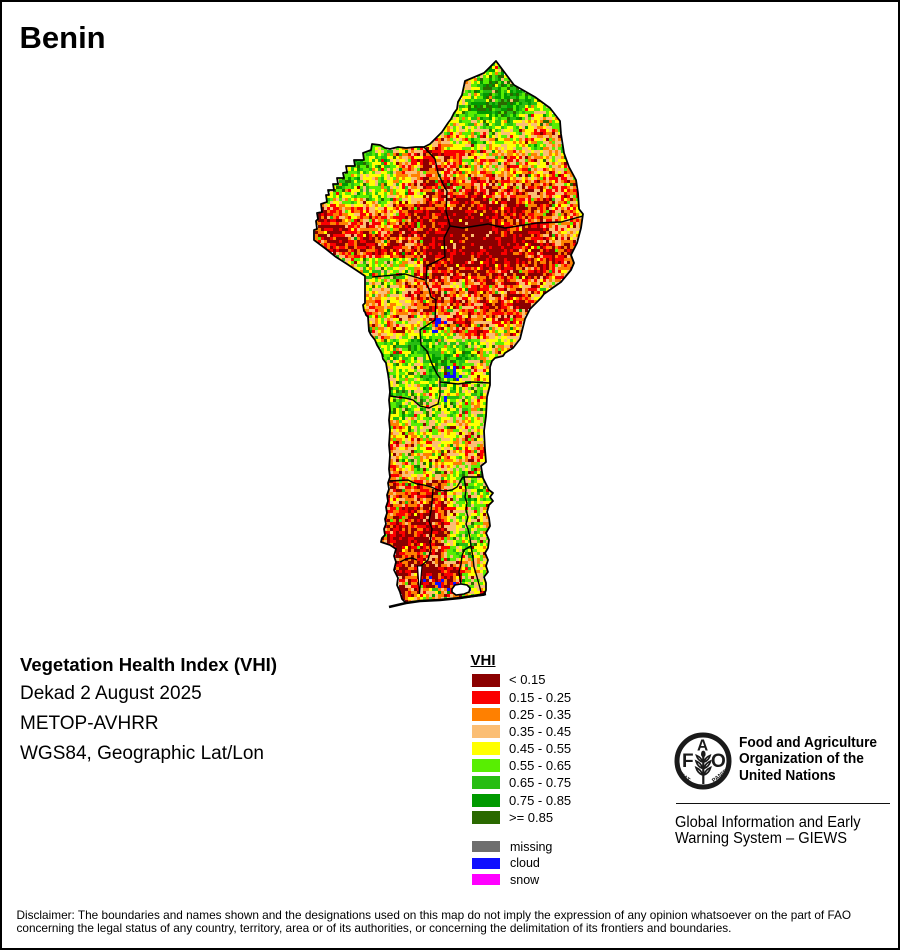 The width and height of the screenshot is (900, 950). What do you see at coordinates (702, 746) in the screenshot?
I see `svg-text: A` at bounding box center [702, 746].